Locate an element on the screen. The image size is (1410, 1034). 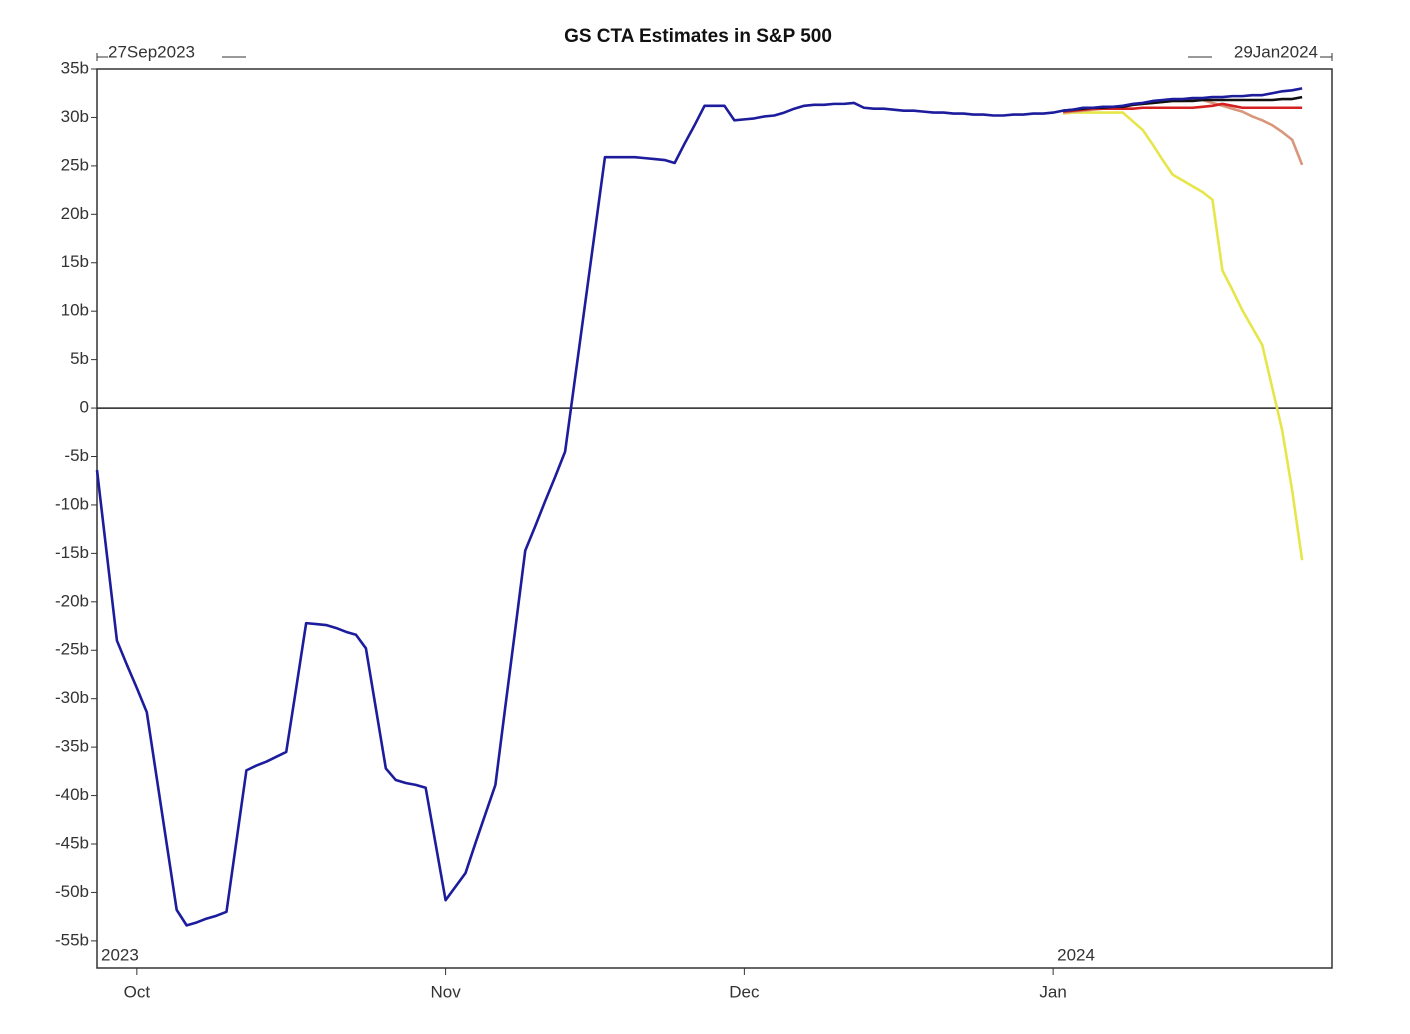
y-tick-label: 15b is located at coordinates (75, 261).